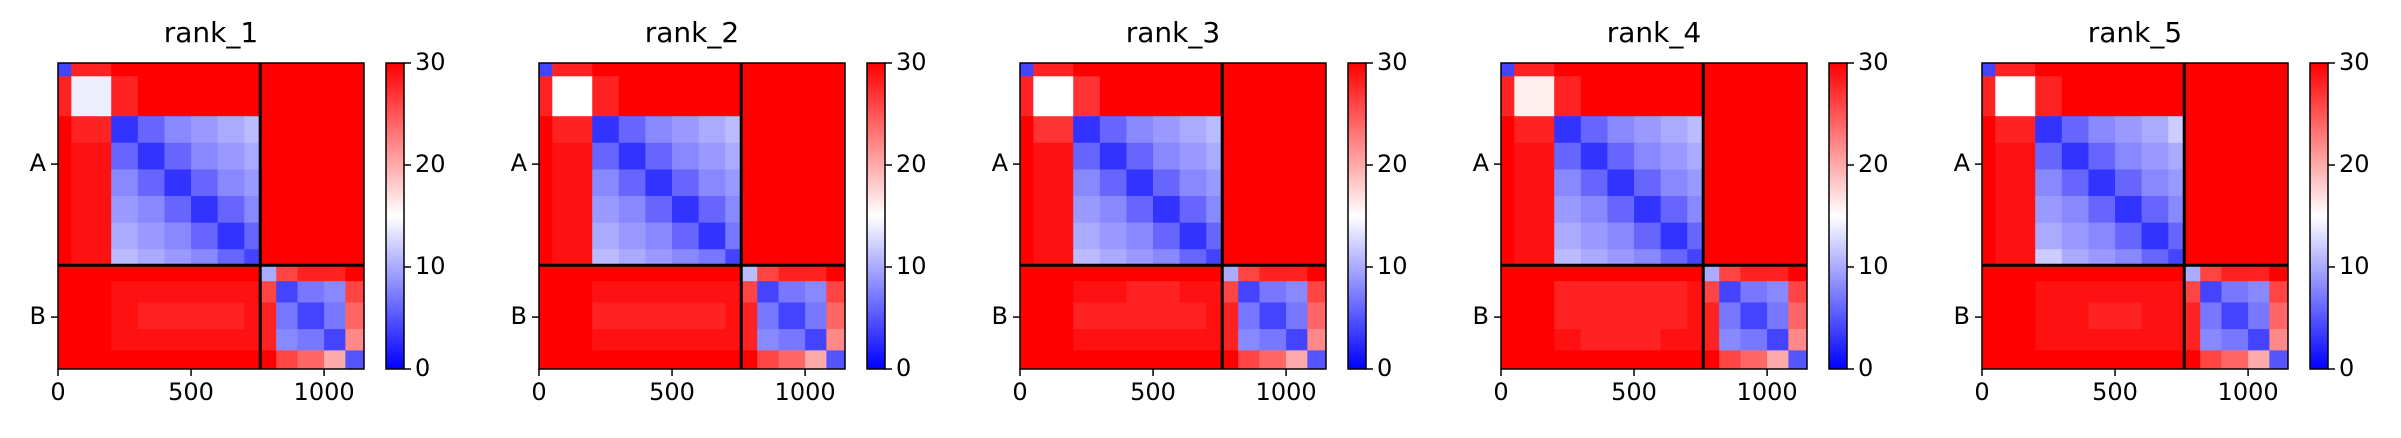  I want to click on y-tick-label: A, so click(1000, 163).